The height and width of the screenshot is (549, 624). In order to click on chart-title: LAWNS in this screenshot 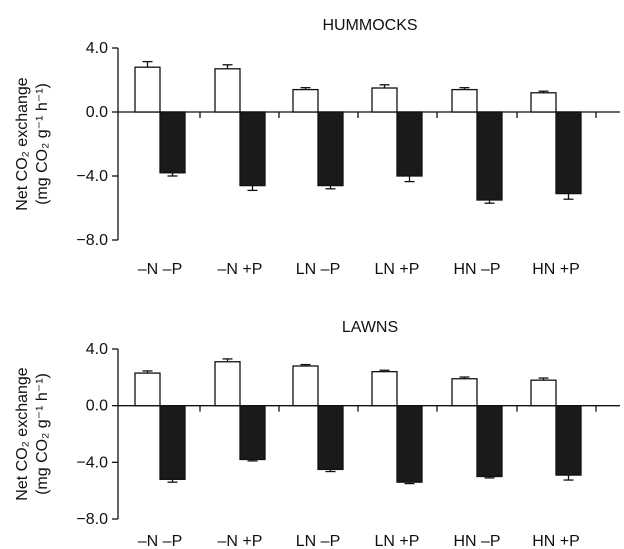, I will do `click(370, 327)`.